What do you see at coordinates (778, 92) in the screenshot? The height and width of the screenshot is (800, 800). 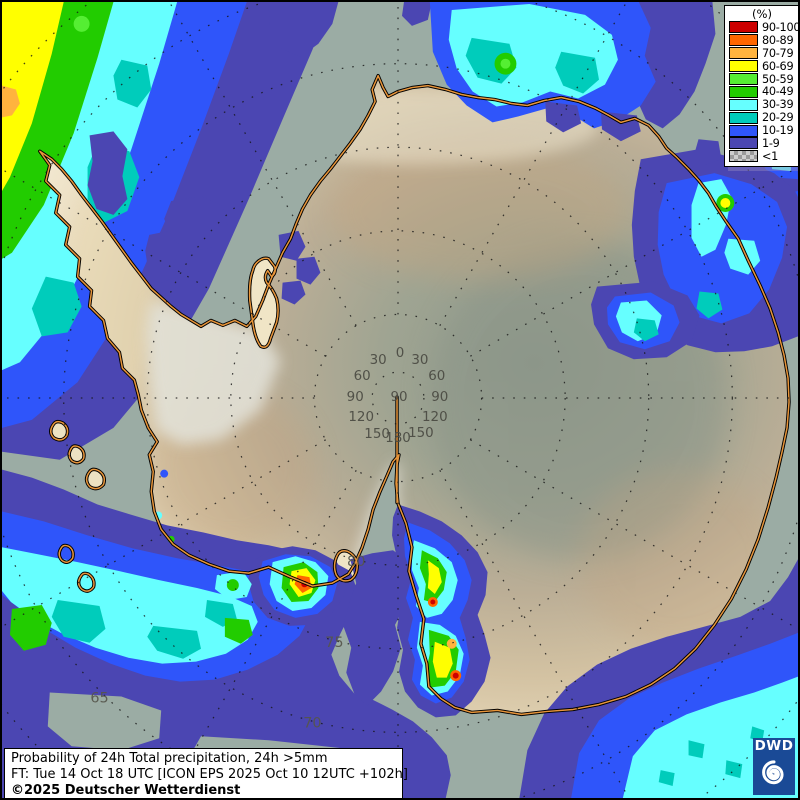 I see `legend-label: 40-49` at bounding box center [778, 92].